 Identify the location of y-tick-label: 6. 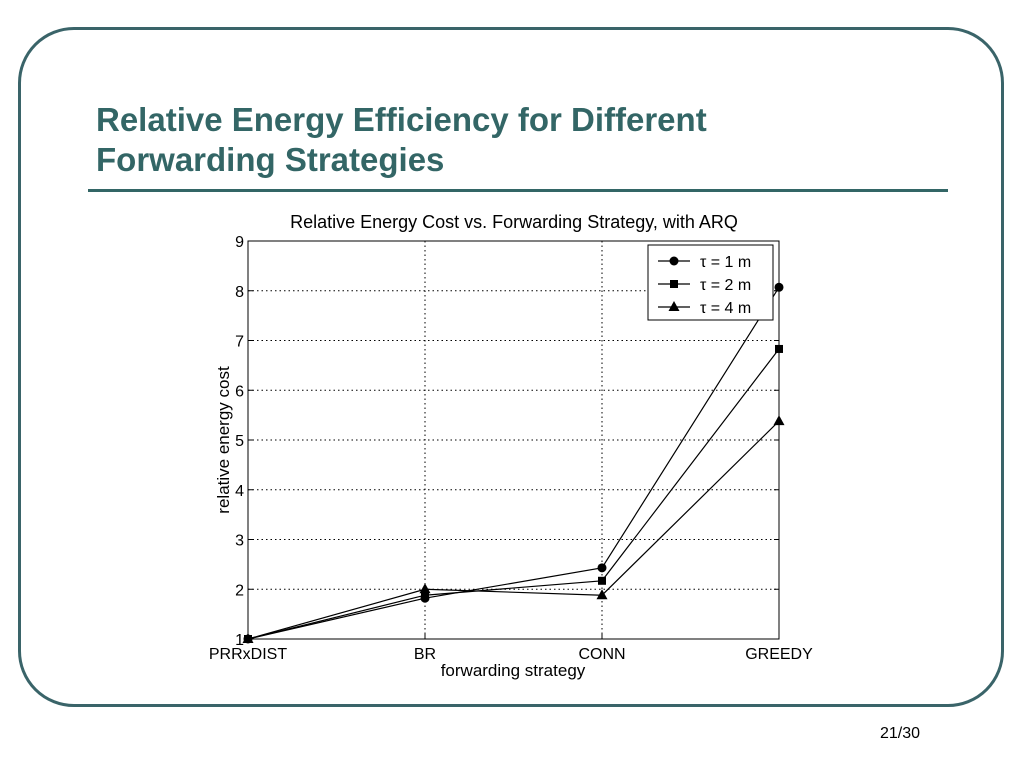
(239, 391).